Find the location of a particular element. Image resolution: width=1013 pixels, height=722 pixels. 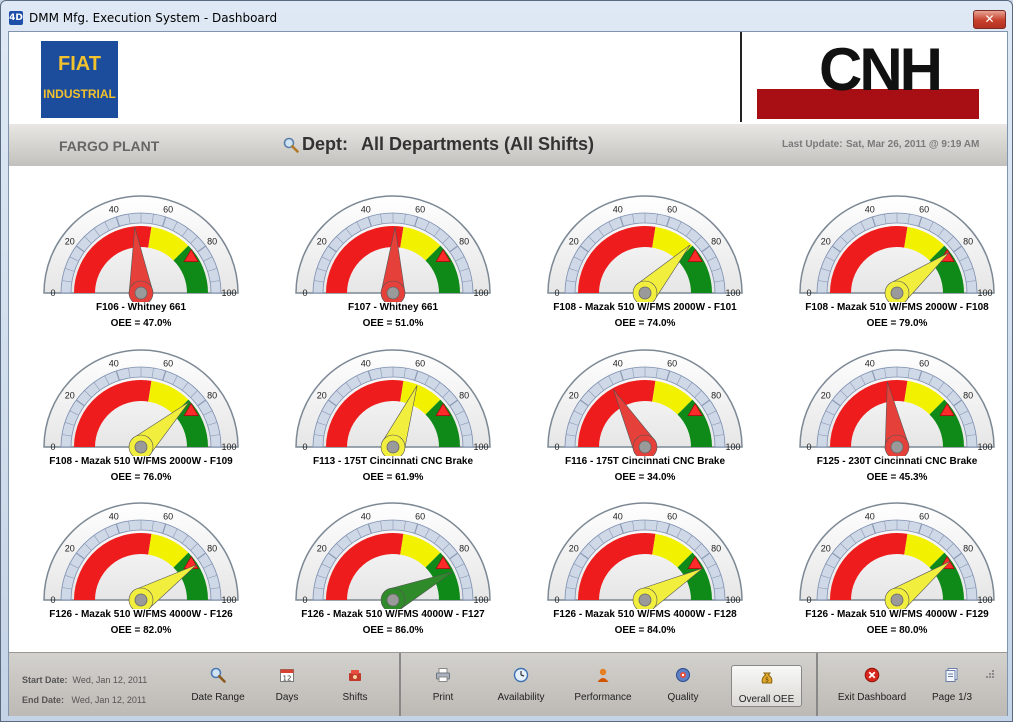

days-button: 12 Days is located at coordinates (287, 688).